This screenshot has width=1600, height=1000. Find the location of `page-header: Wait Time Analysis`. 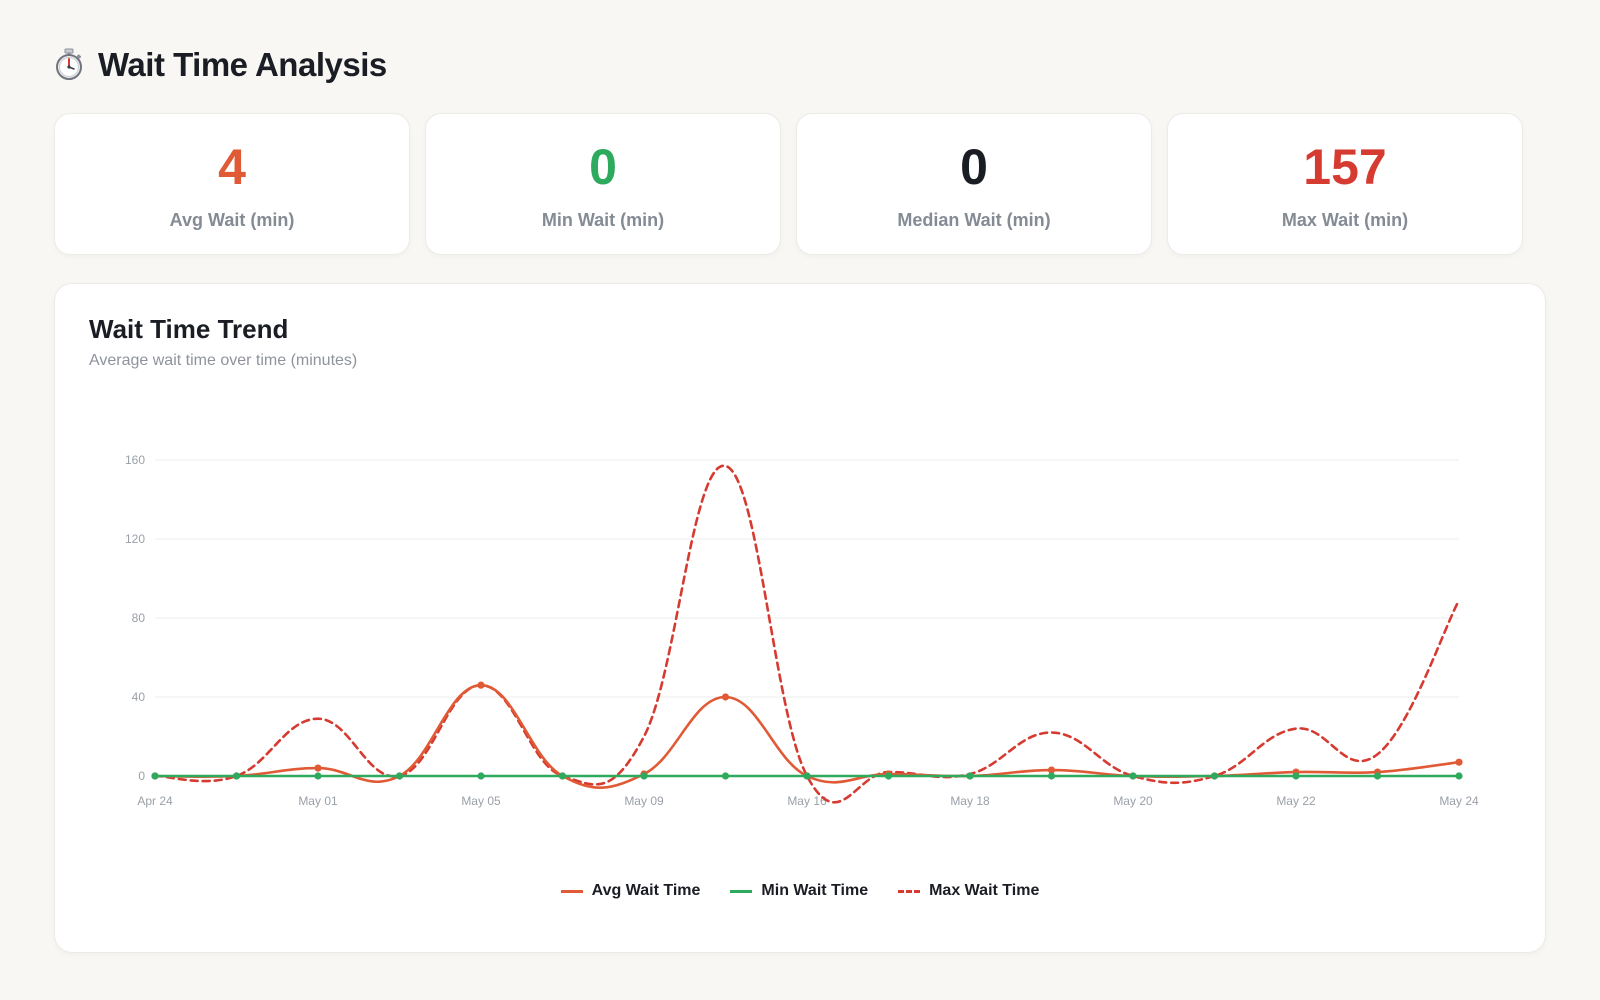

page-header: Wait Time Analysis is located at coordinates (220, 65).